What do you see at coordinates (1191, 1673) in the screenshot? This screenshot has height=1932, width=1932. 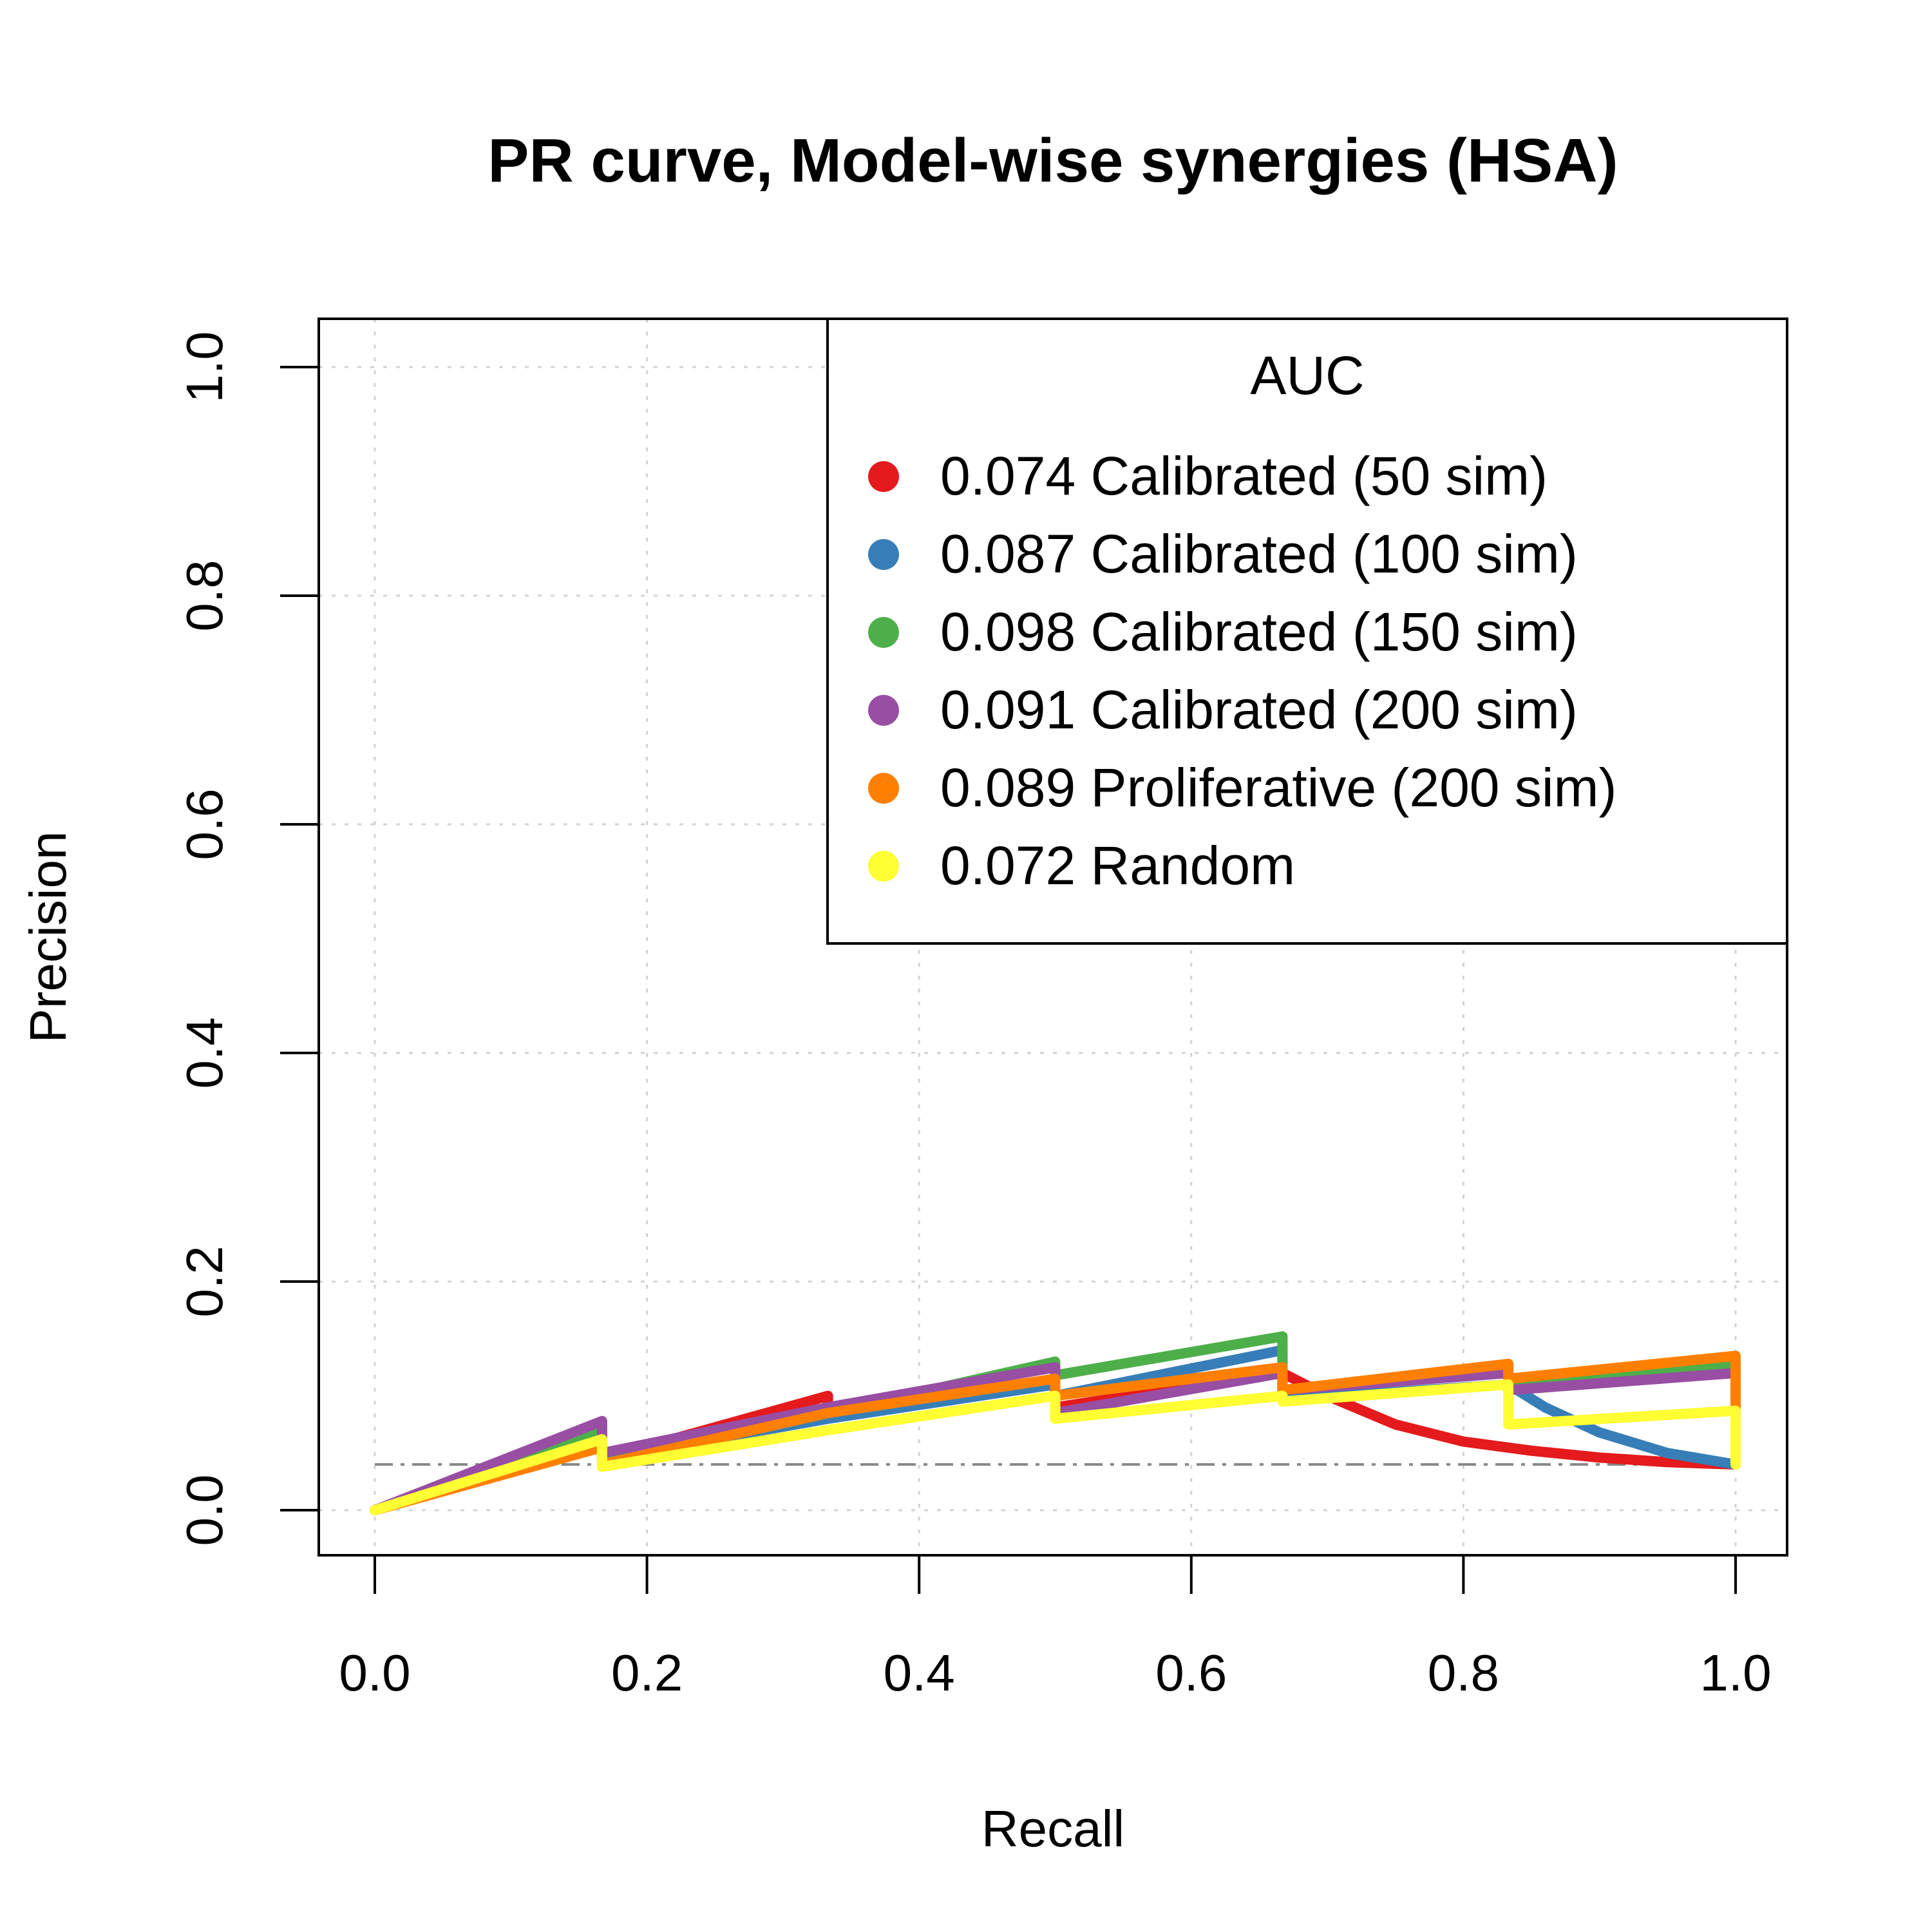 I see `x-tick-label: 0.6` at bounding box center [1191, 1673].